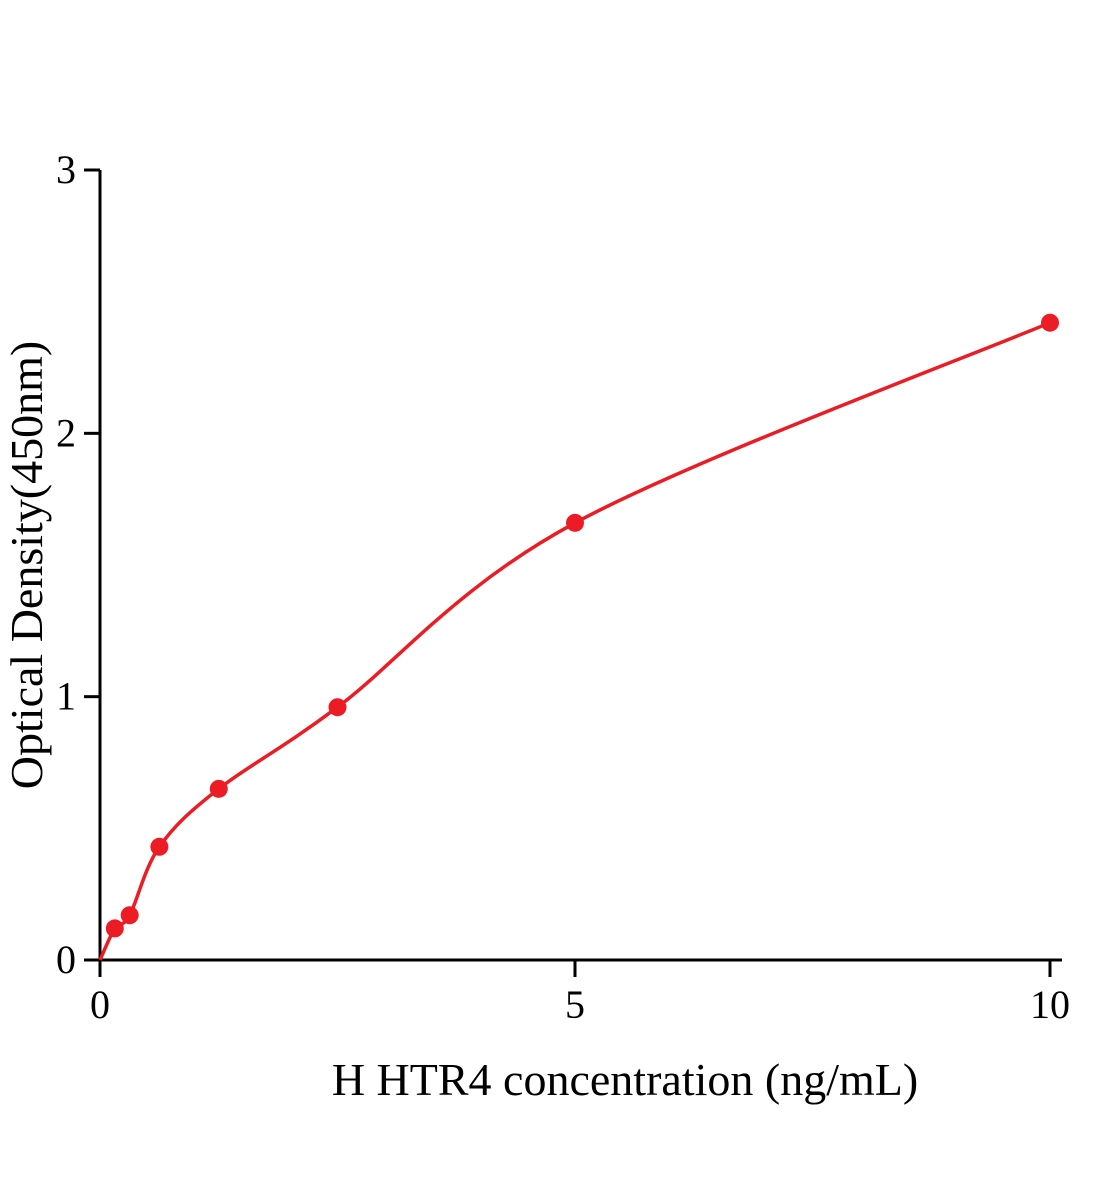  What do you see at coordinates (1050, 1004) in the screenshot?
I see `x-tick-label: 10` at bounding box center [1050, 1004].